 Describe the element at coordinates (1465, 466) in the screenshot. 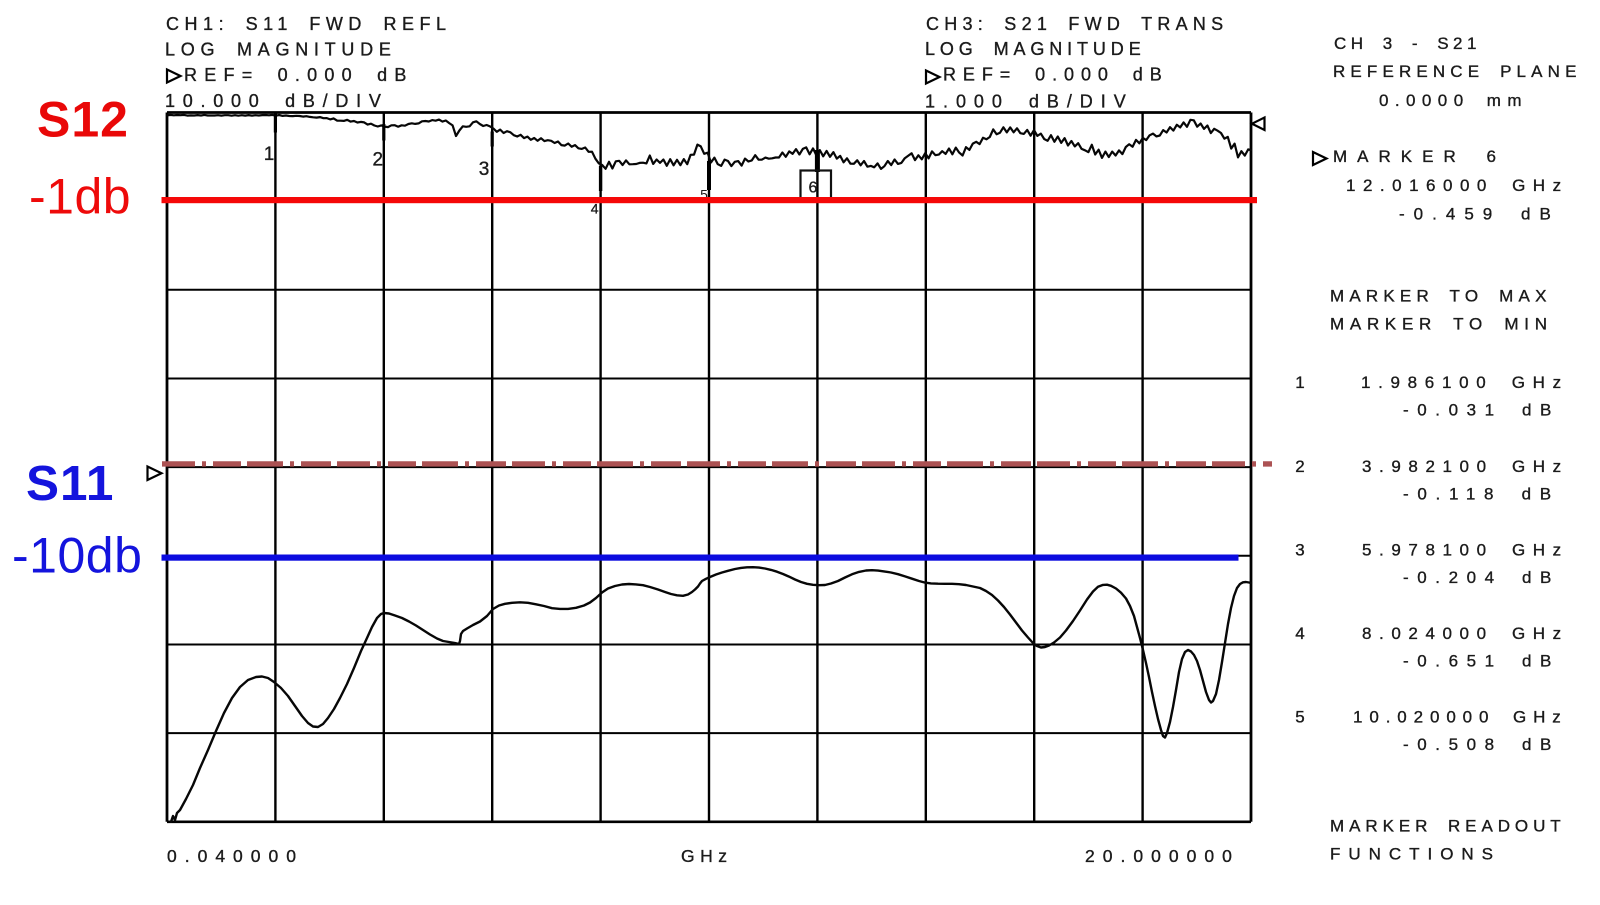

I see `svg-text: 3.982100 GHz` at that location.